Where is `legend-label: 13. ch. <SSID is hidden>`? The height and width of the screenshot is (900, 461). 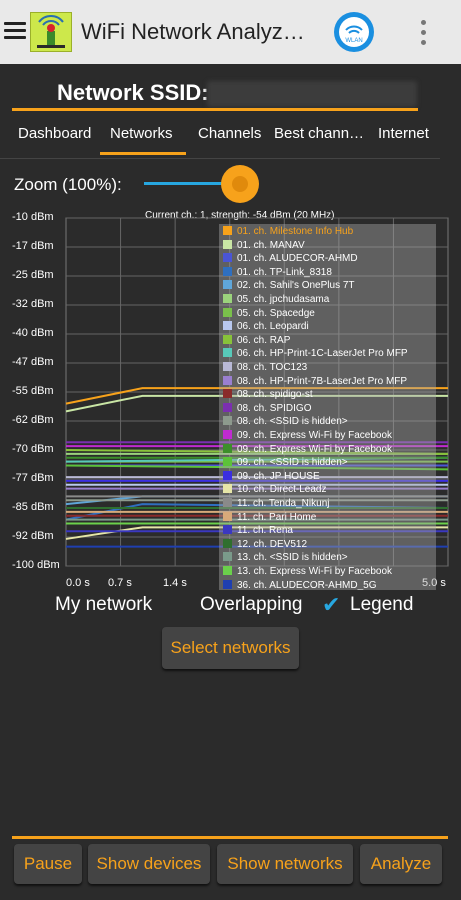
legend-label: 13. ch. <SSID is hidden> is located at coordinates (292, 558).